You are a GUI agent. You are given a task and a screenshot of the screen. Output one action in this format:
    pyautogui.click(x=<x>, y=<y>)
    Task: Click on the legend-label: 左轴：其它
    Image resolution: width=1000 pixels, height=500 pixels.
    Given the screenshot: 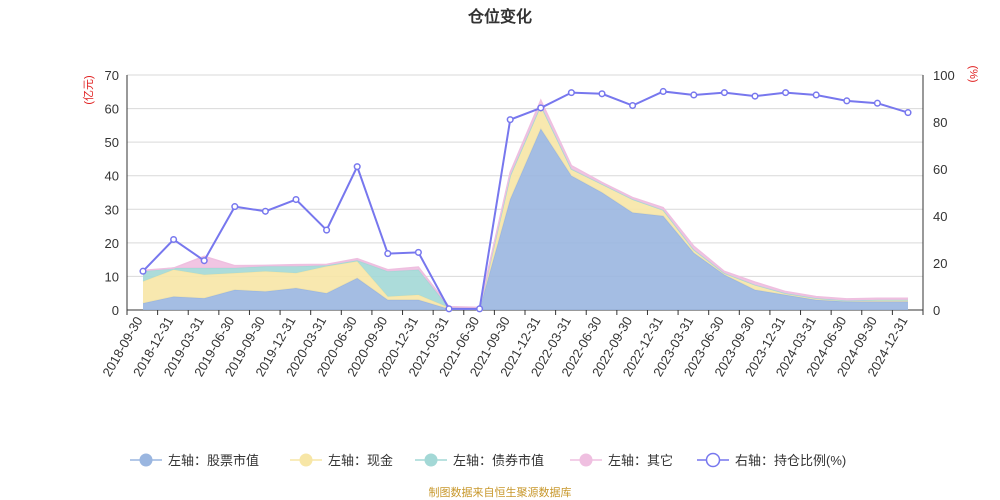 What is the action you would take?
    pyautogui.click(x=640, y=460)
    